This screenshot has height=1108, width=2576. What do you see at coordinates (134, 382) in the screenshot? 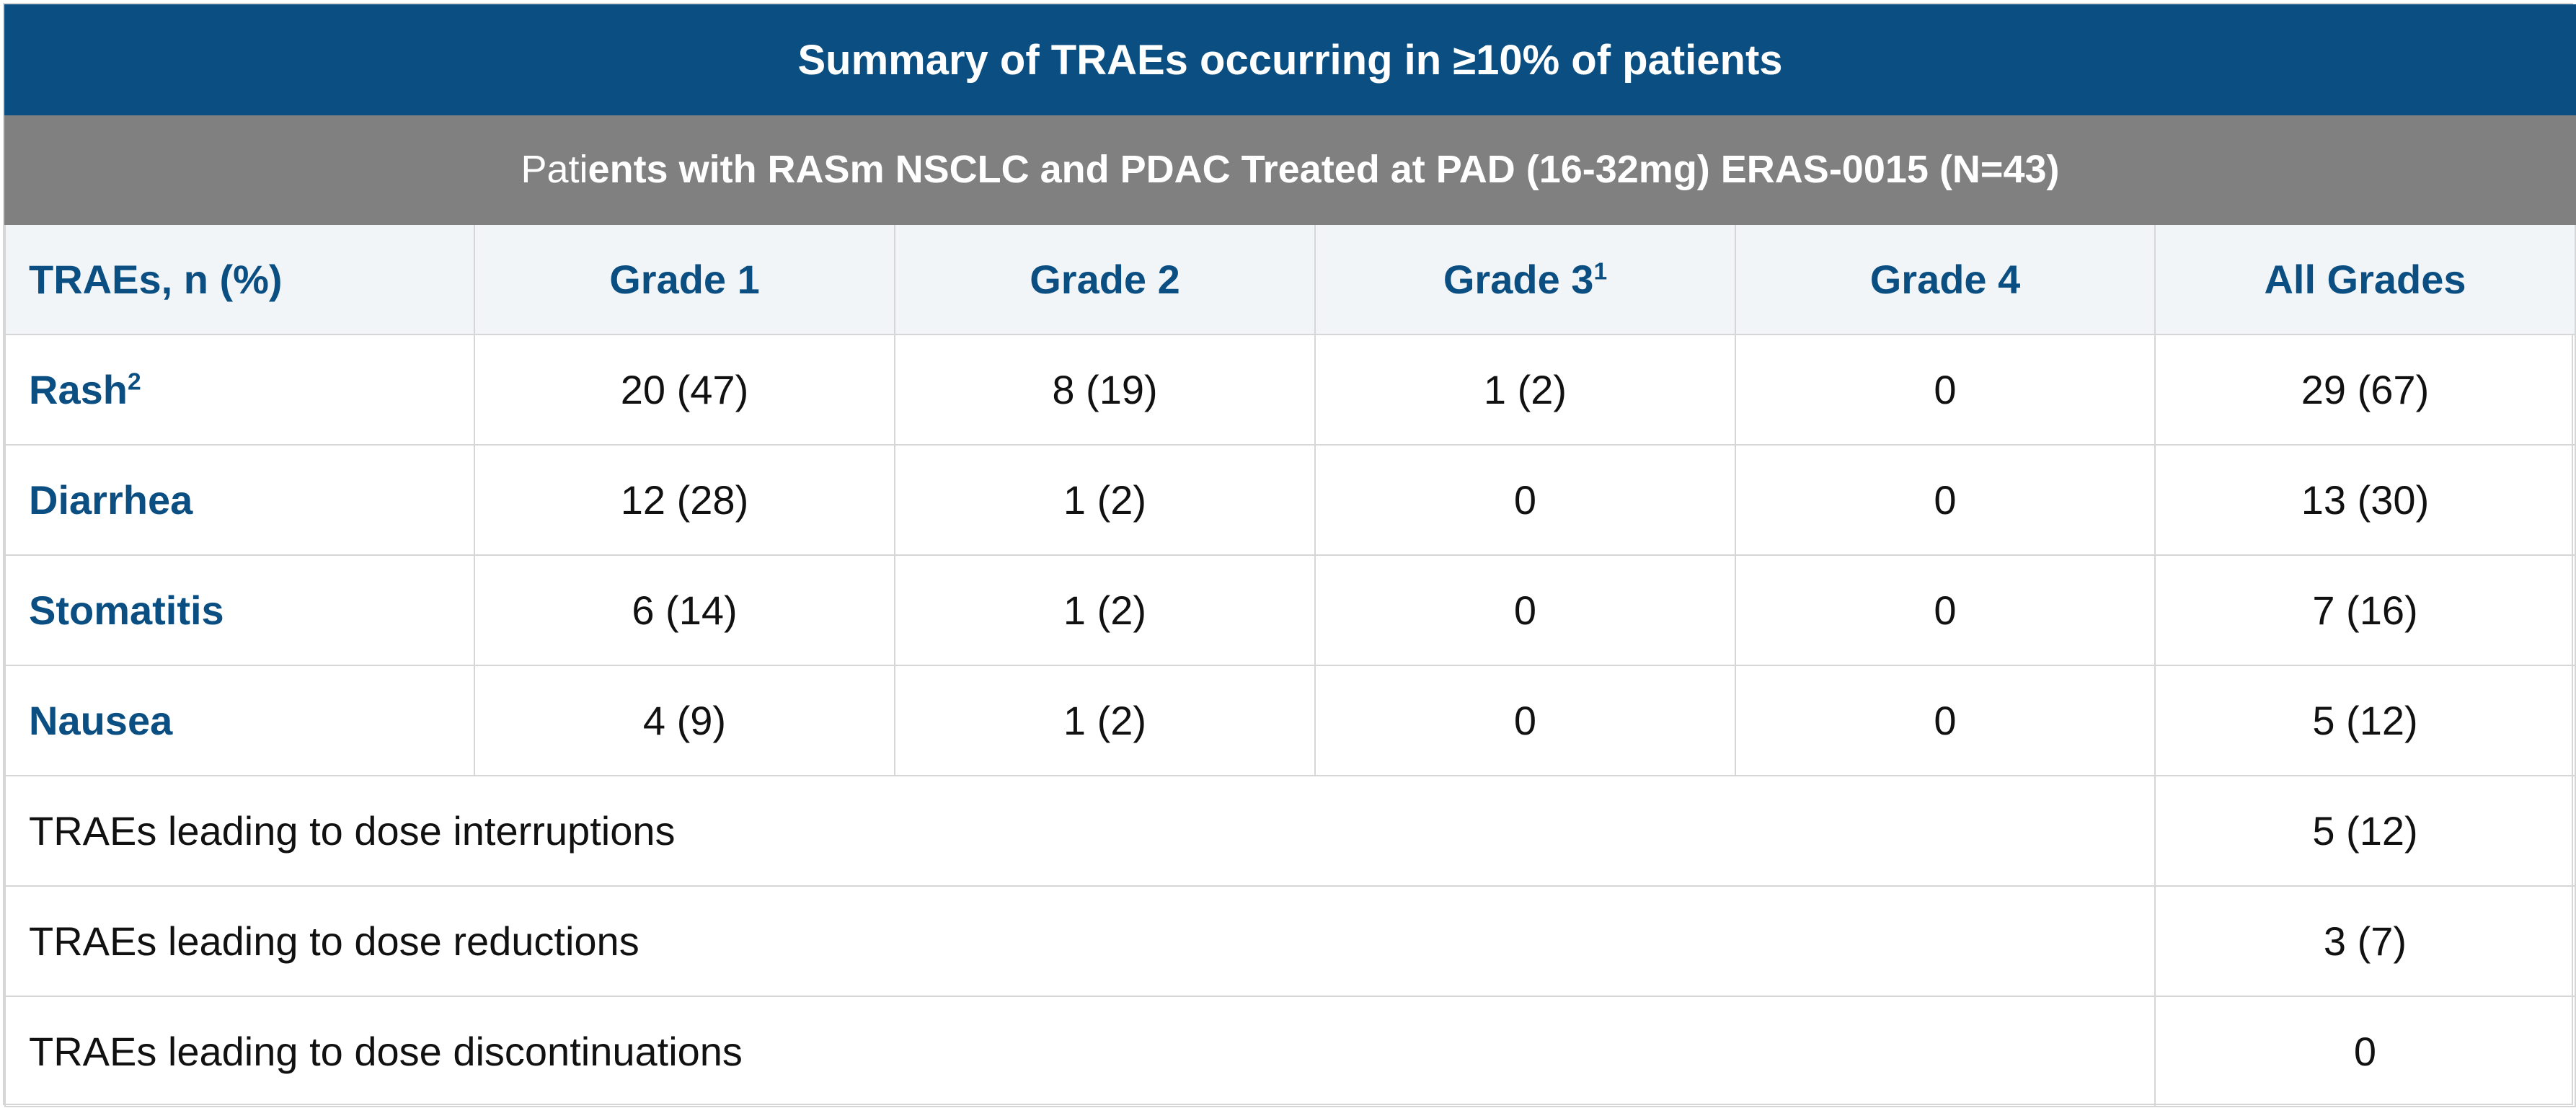
I see `row-label-footnote: 2` at bounding box center [134, 382].